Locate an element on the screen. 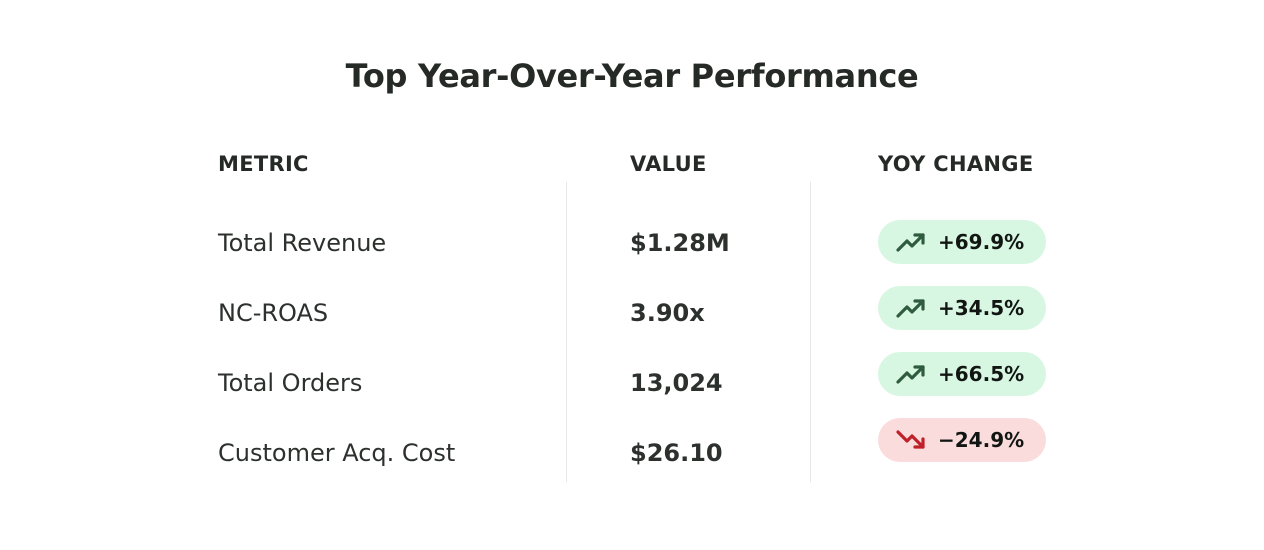 This screenshot has width=1264, height=550. column-header-value: VALUE is located at coordinates (668, 164).